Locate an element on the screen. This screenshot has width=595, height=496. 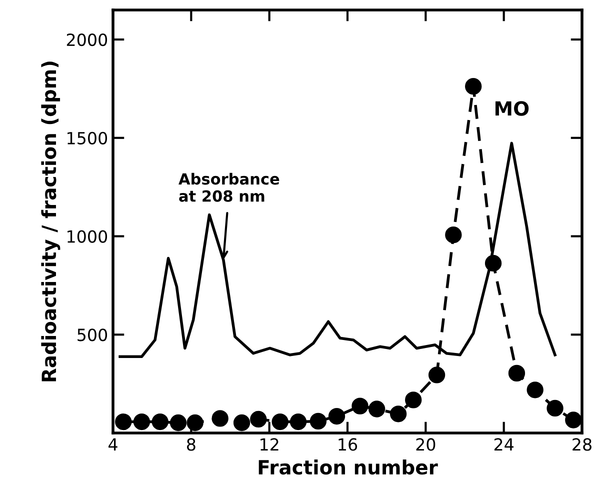
x-tick-label: 8 is located at coordinates (191, 444).